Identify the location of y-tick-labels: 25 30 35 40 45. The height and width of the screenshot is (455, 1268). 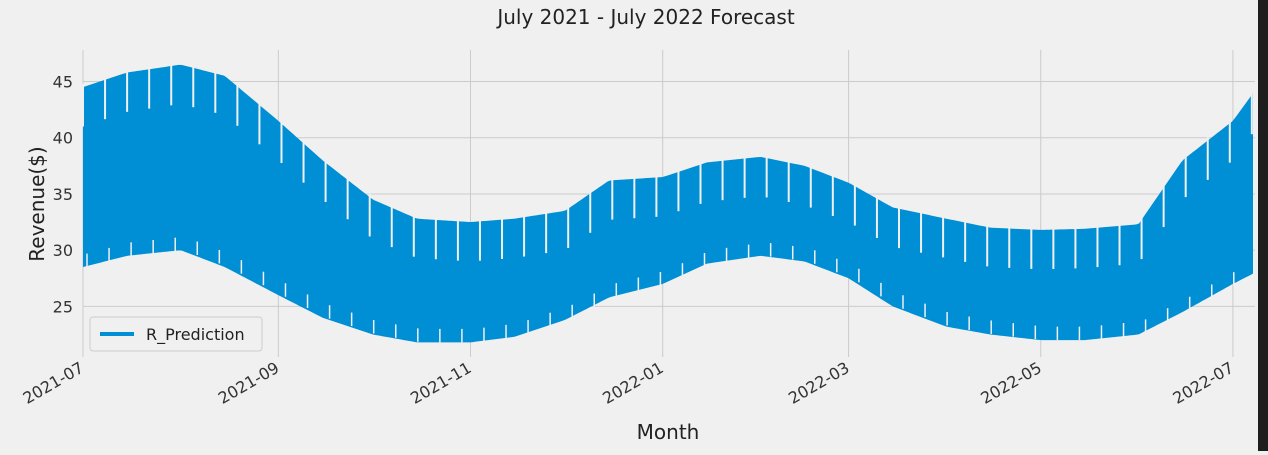
(63, 194).